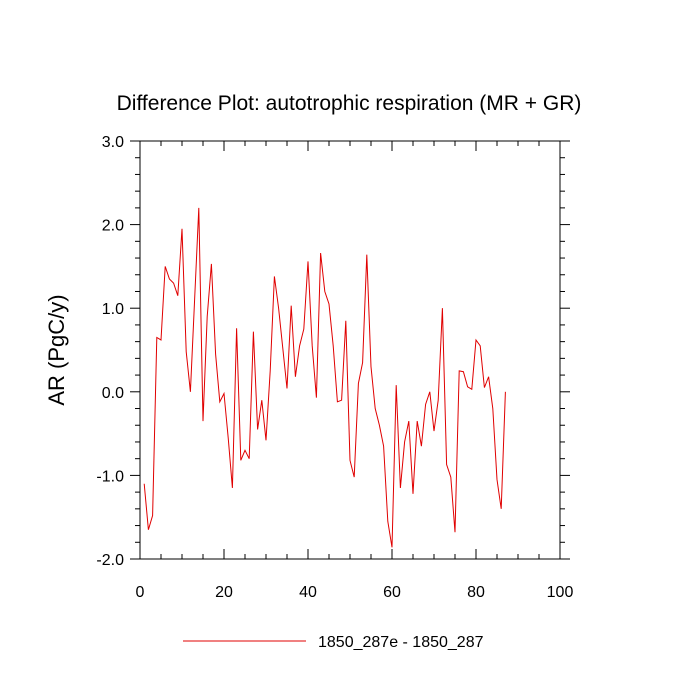 The height and width of the screenshot is (700, 700). I want to click on y-tick-label: -1.0, so click(110, 476).